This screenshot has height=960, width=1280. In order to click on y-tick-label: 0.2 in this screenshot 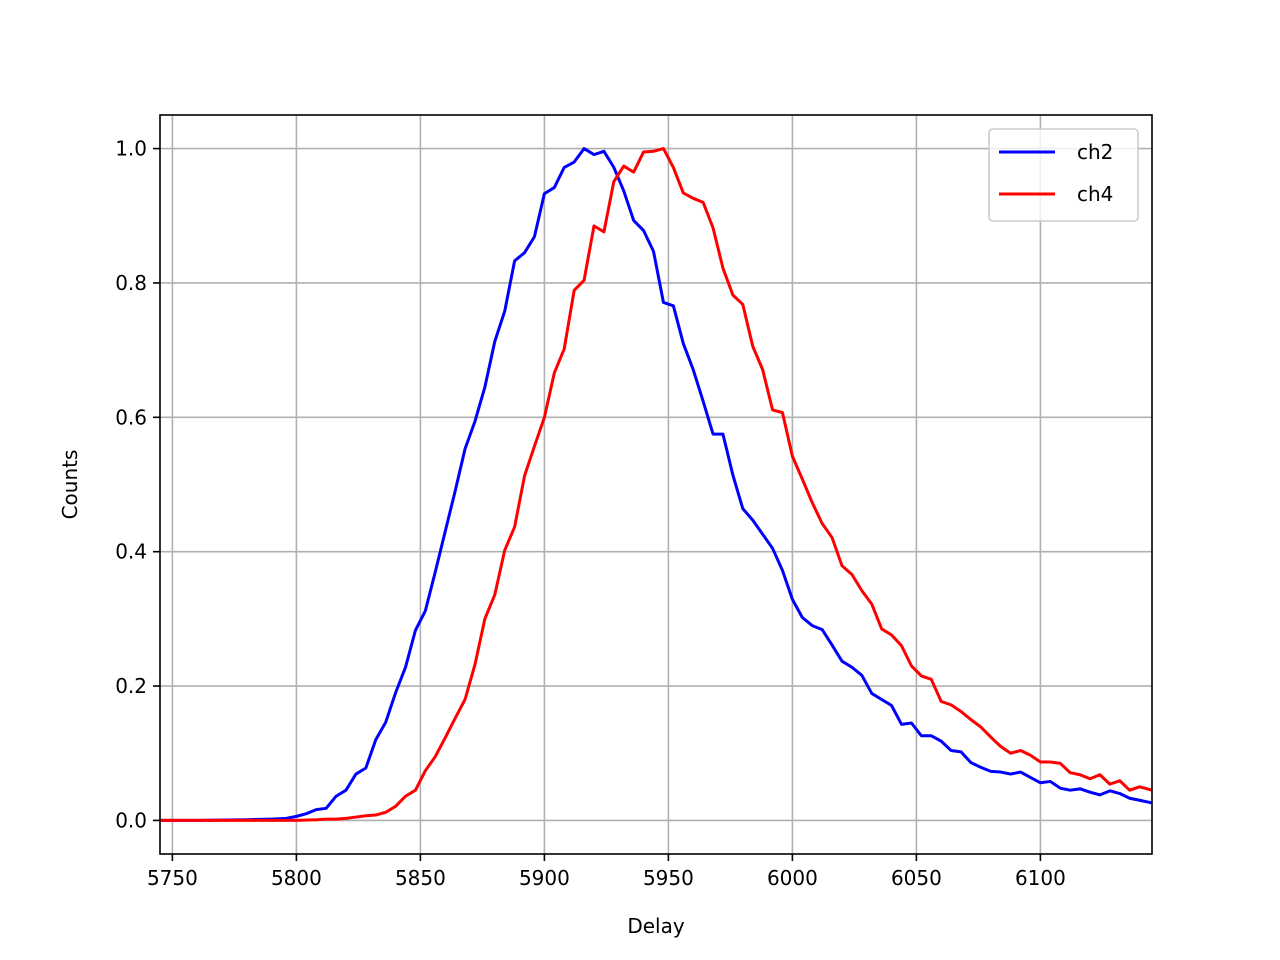, I will do `click(131, 686)`.